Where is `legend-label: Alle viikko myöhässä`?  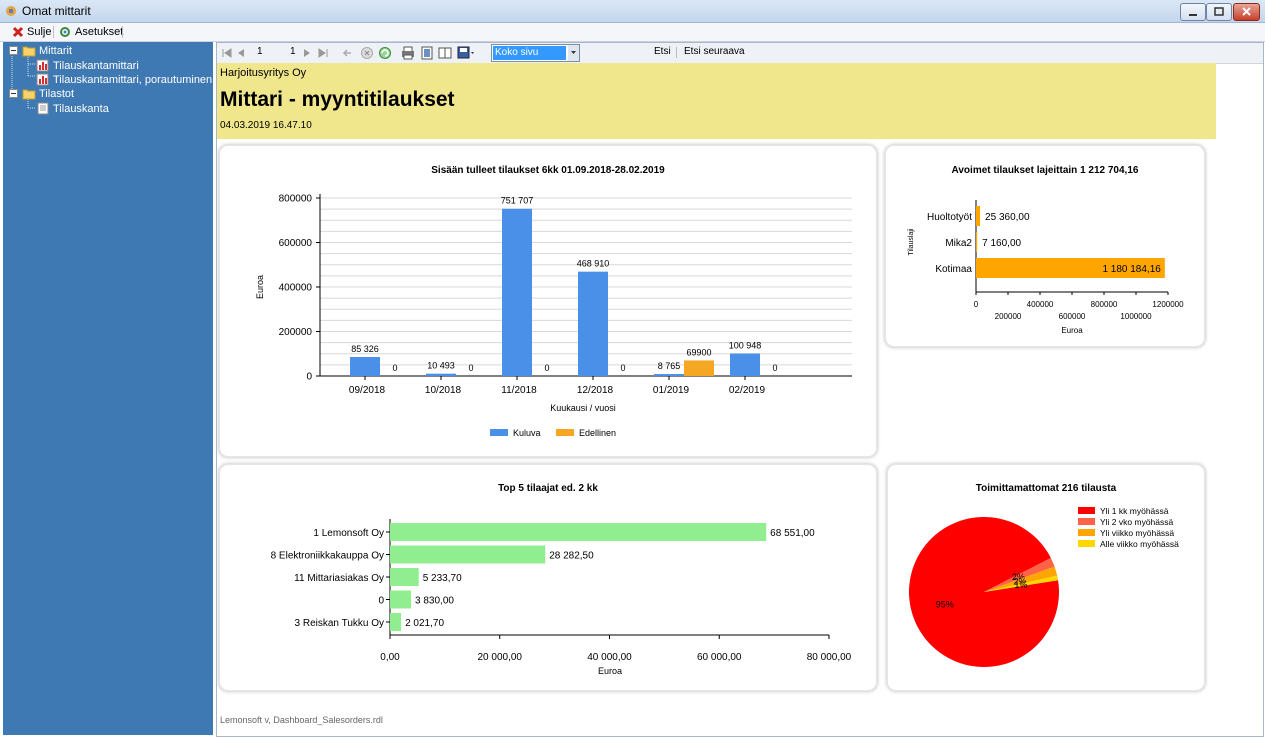
legend-label: Alle viikko myöhässä is located at coordinates (1139, 544).